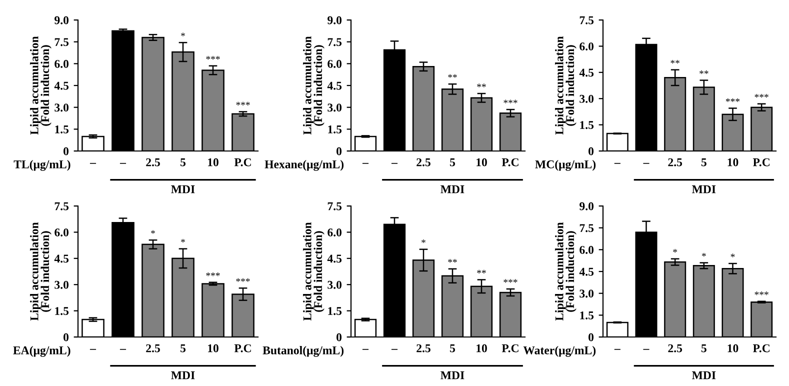 The image size is (789, 386). Describe the element at coordinates (42, 165) in the screenshot. I see `x-axis-title: TL(μg/mL)` at that location.